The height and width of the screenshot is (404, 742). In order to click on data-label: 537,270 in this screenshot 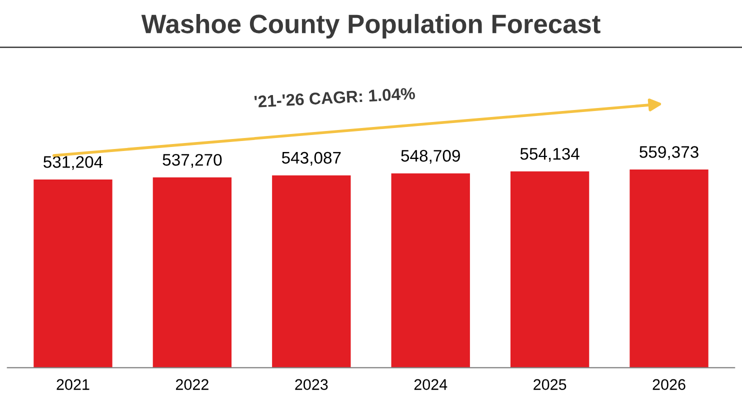, I will do `click(192, 161)`.